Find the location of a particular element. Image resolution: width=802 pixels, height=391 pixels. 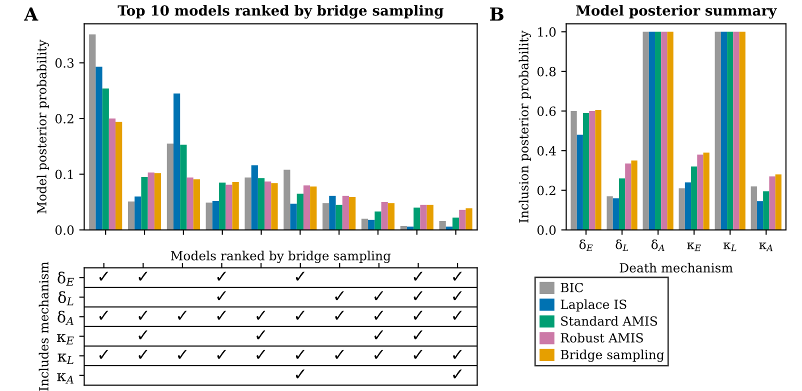

y-tick-label: 1.0 is located at coordinates (547, 32).